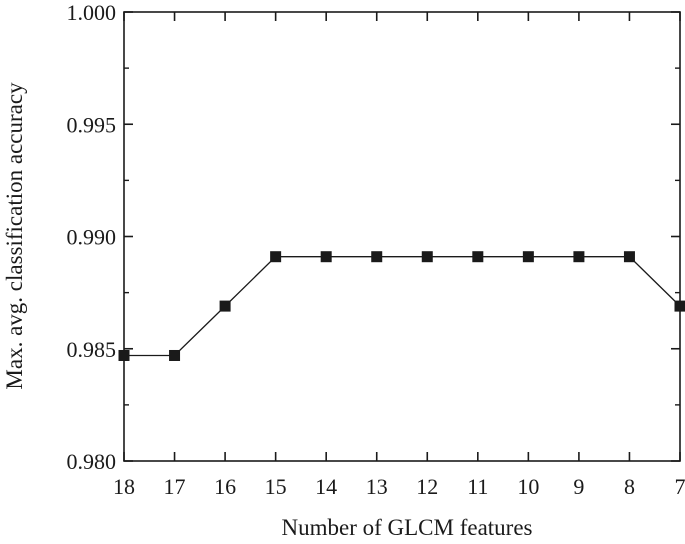 Image resolution: width=685 pixels, height=544 pixels. I want to click on y-axis-title: Max. avg. classification accuracy, so click(14, 236).